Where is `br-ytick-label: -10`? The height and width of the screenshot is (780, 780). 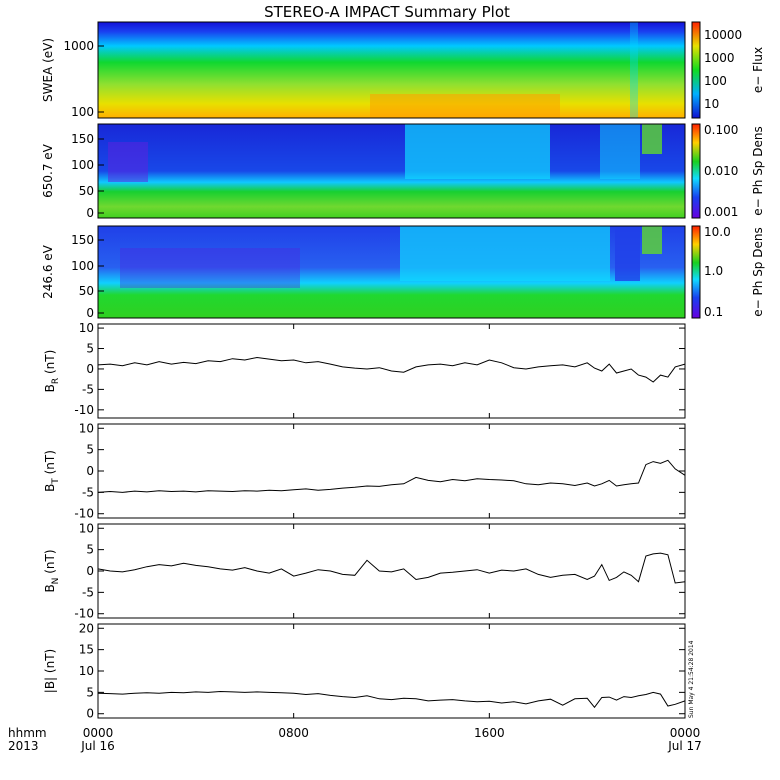 br-ytick-label: -10 is located at coordinates (84, 410).